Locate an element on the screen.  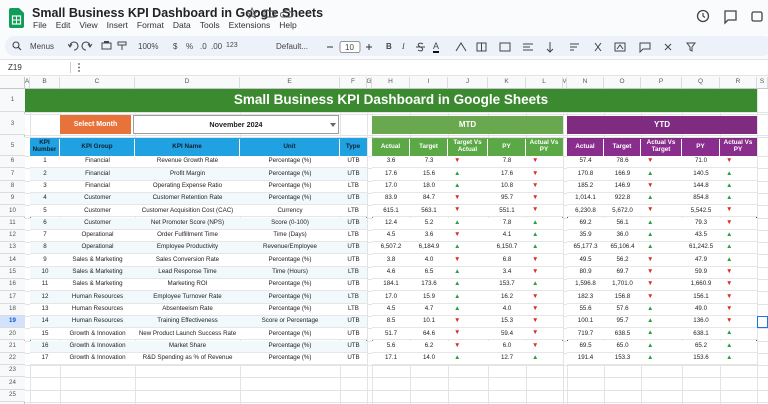
more-formats: 123 is located at coordinates (232, 45).